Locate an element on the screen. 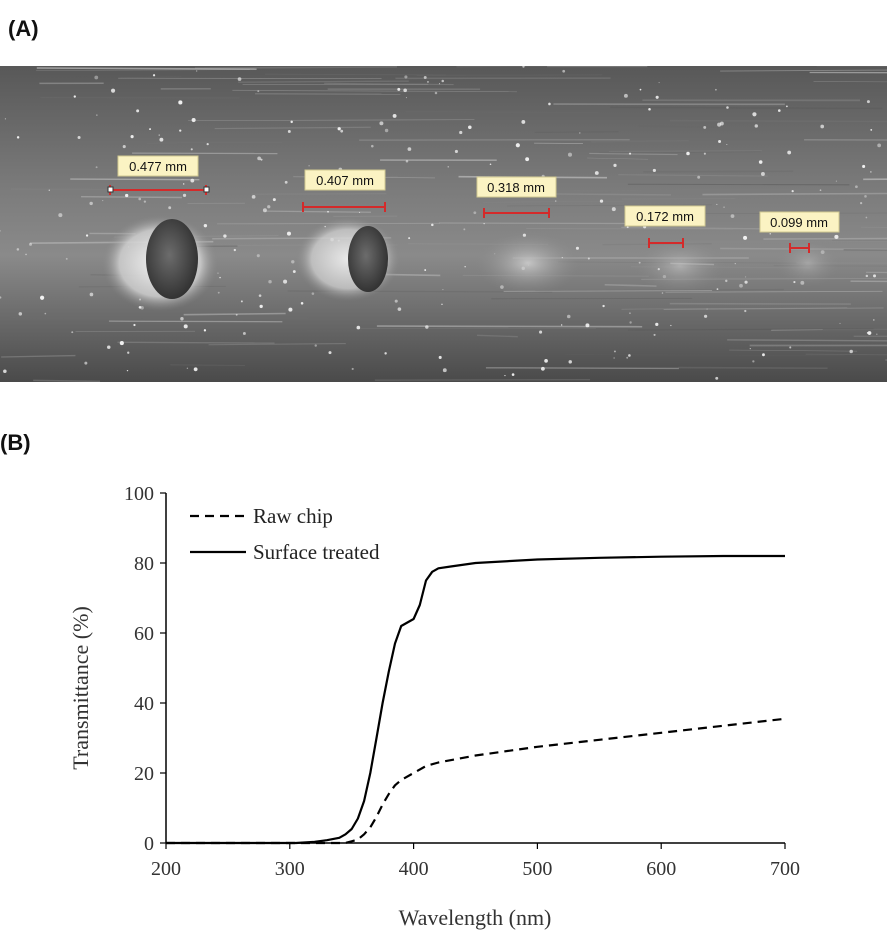 The width and height of the screenshot is (887, 940). y-tick-label: 0 is located at coordinates (149, 844).